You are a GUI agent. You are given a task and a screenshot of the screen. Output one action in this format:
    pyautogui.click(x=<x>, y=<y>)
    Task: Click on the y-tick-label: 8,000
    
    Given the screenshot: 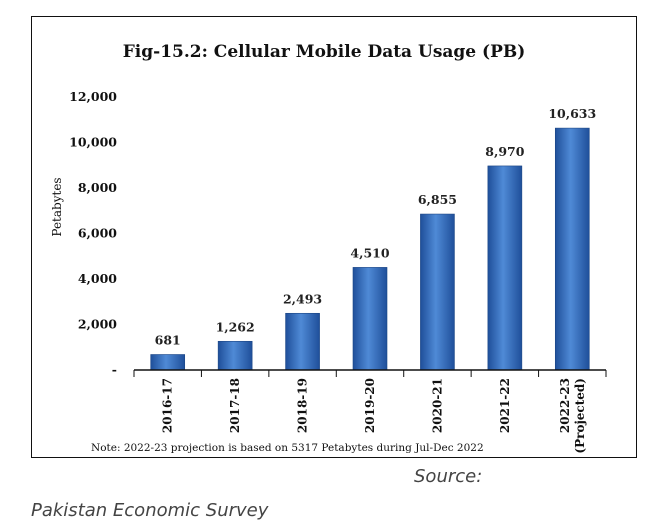 What is the action you would take?
    pyautogui.click(x=97, y=187)
    